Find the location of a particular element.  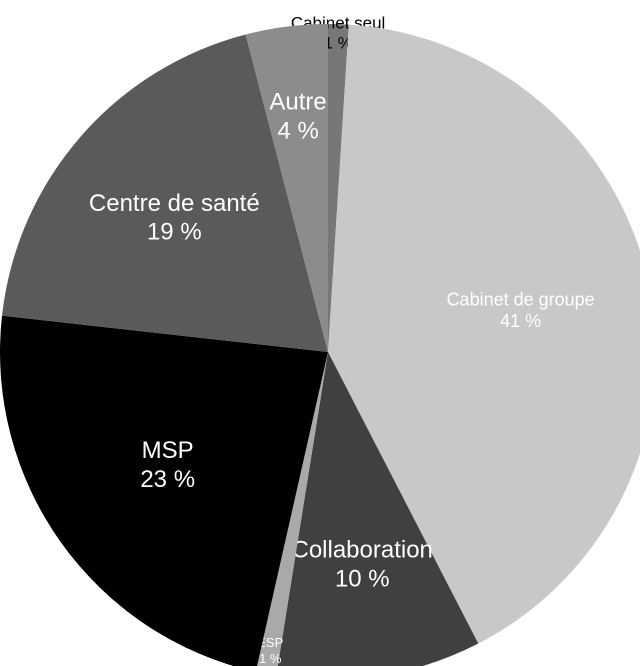

slice-label: Centre de santé is located at coordinates (174, 203).